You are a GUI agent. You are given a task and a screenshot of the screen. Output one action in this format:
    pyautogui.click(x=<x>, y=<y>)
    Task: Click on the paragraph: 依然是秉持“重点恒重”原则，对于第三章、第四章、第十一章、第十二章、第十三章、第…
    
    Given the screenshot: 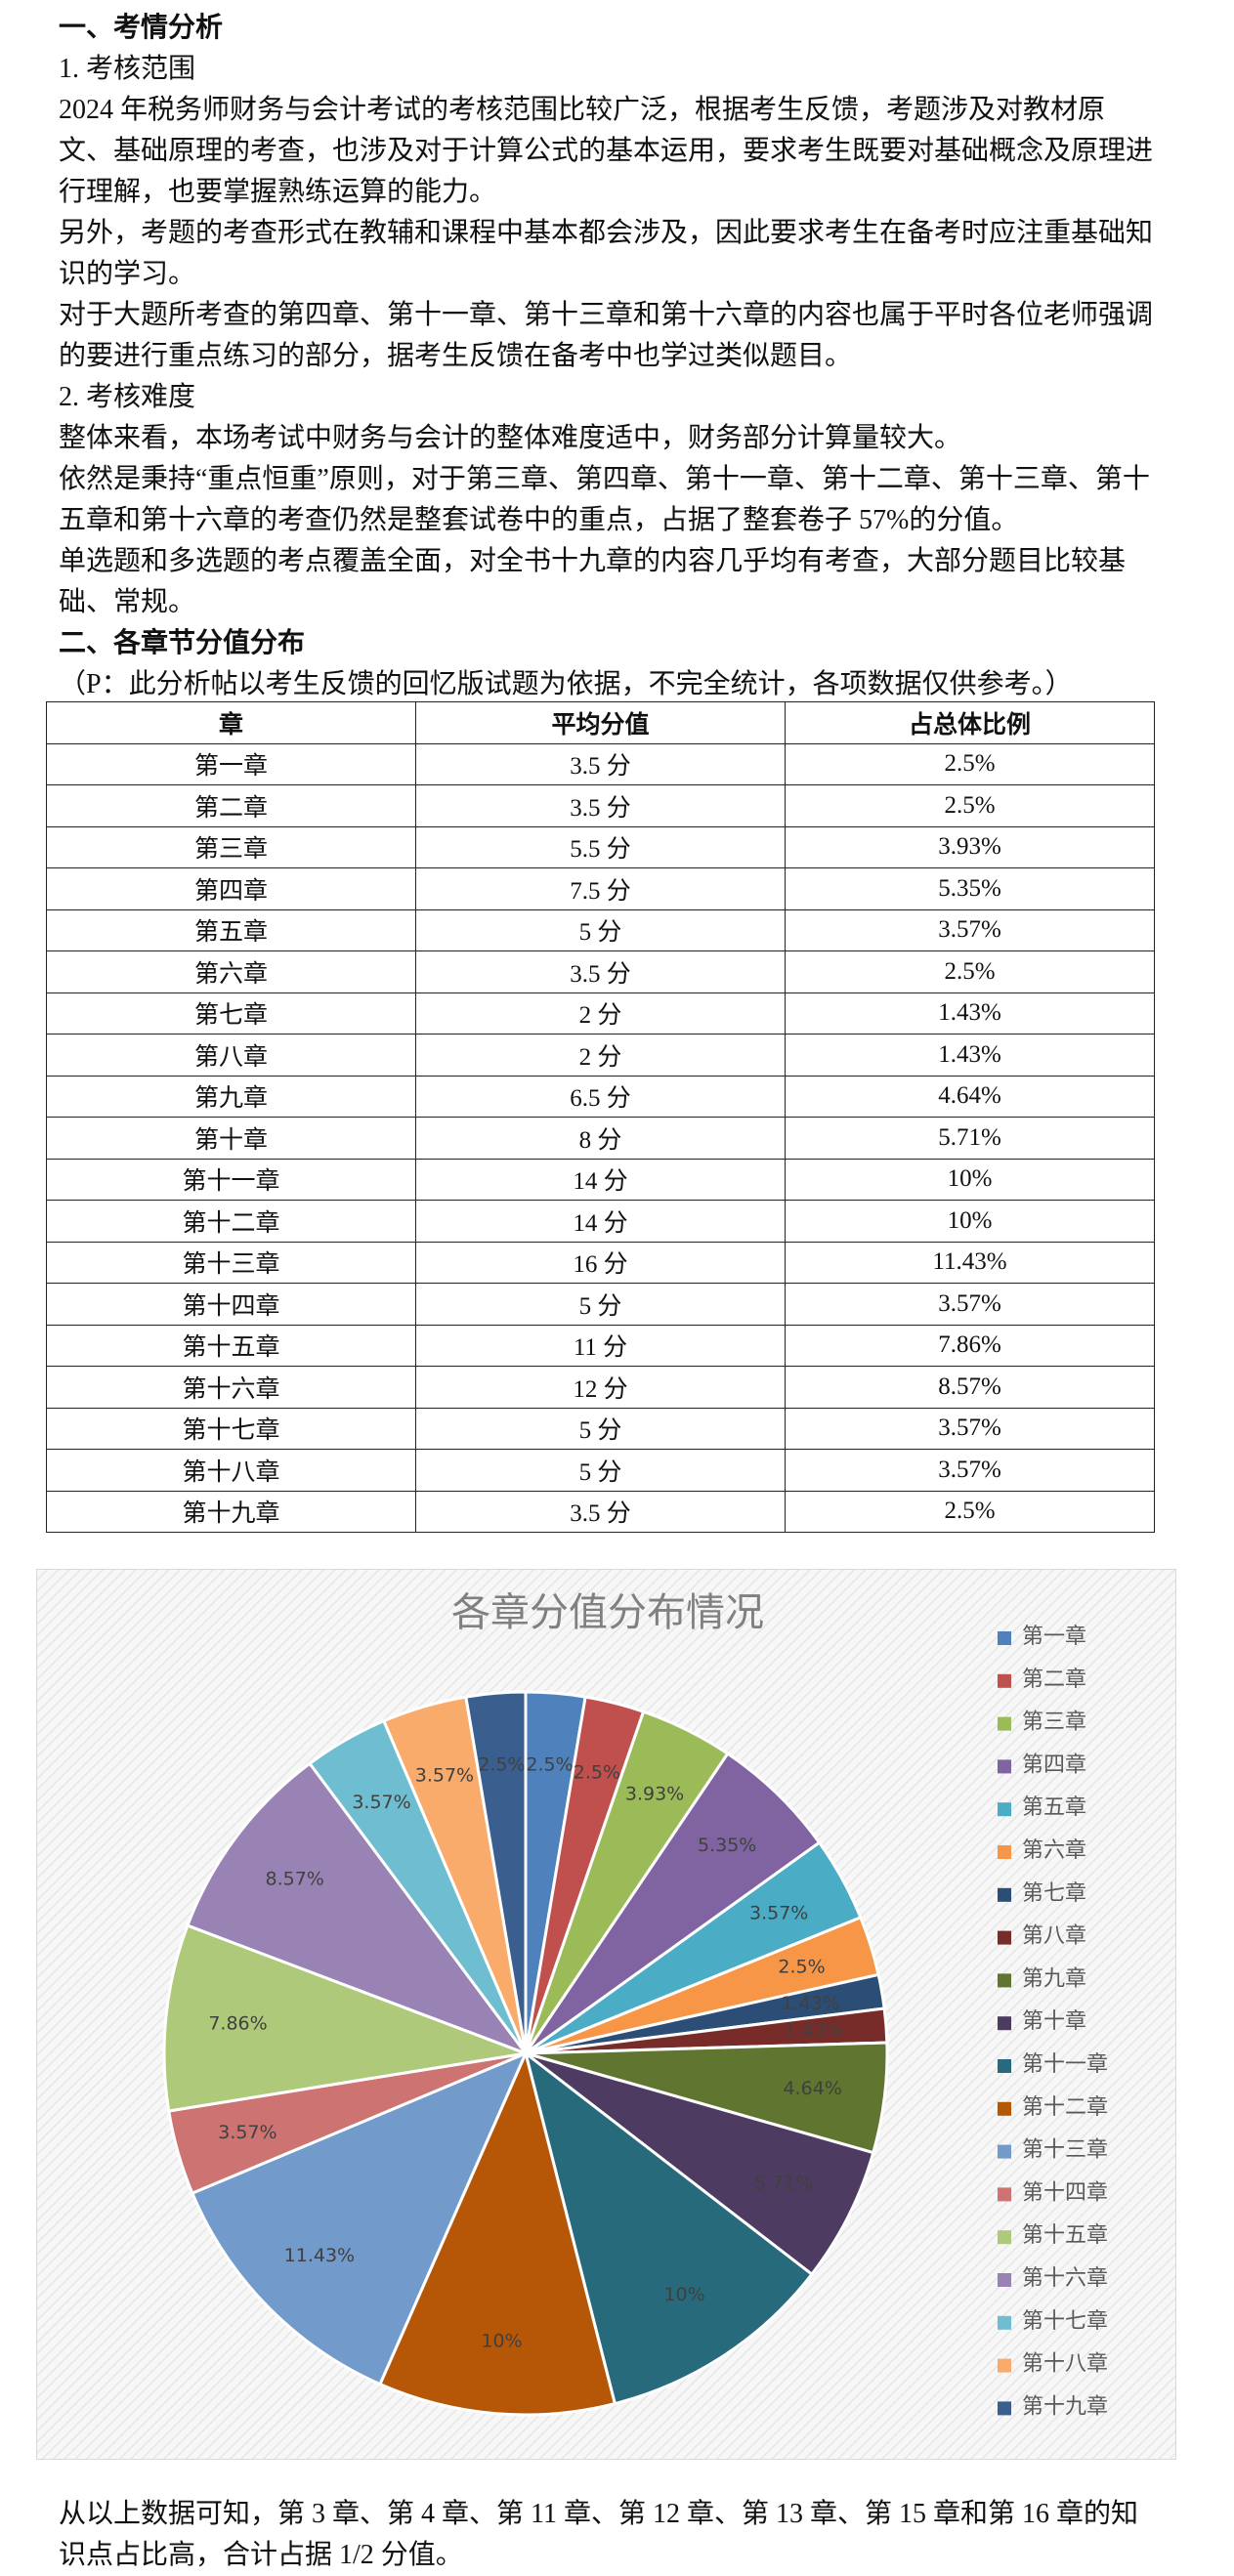 What is the action you would take?
    pyautogui.click(x=604, y=499)
    